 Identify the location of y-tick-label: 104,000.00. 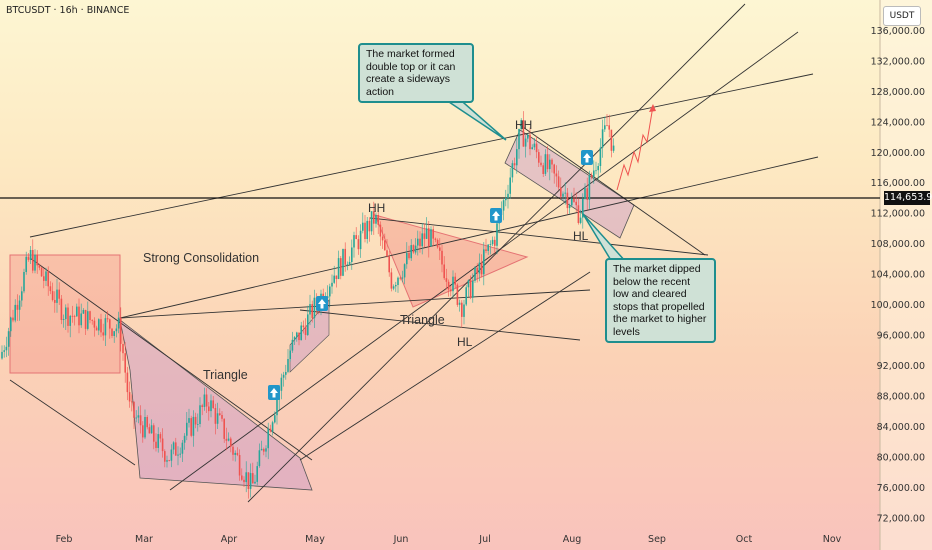
(898, 275).